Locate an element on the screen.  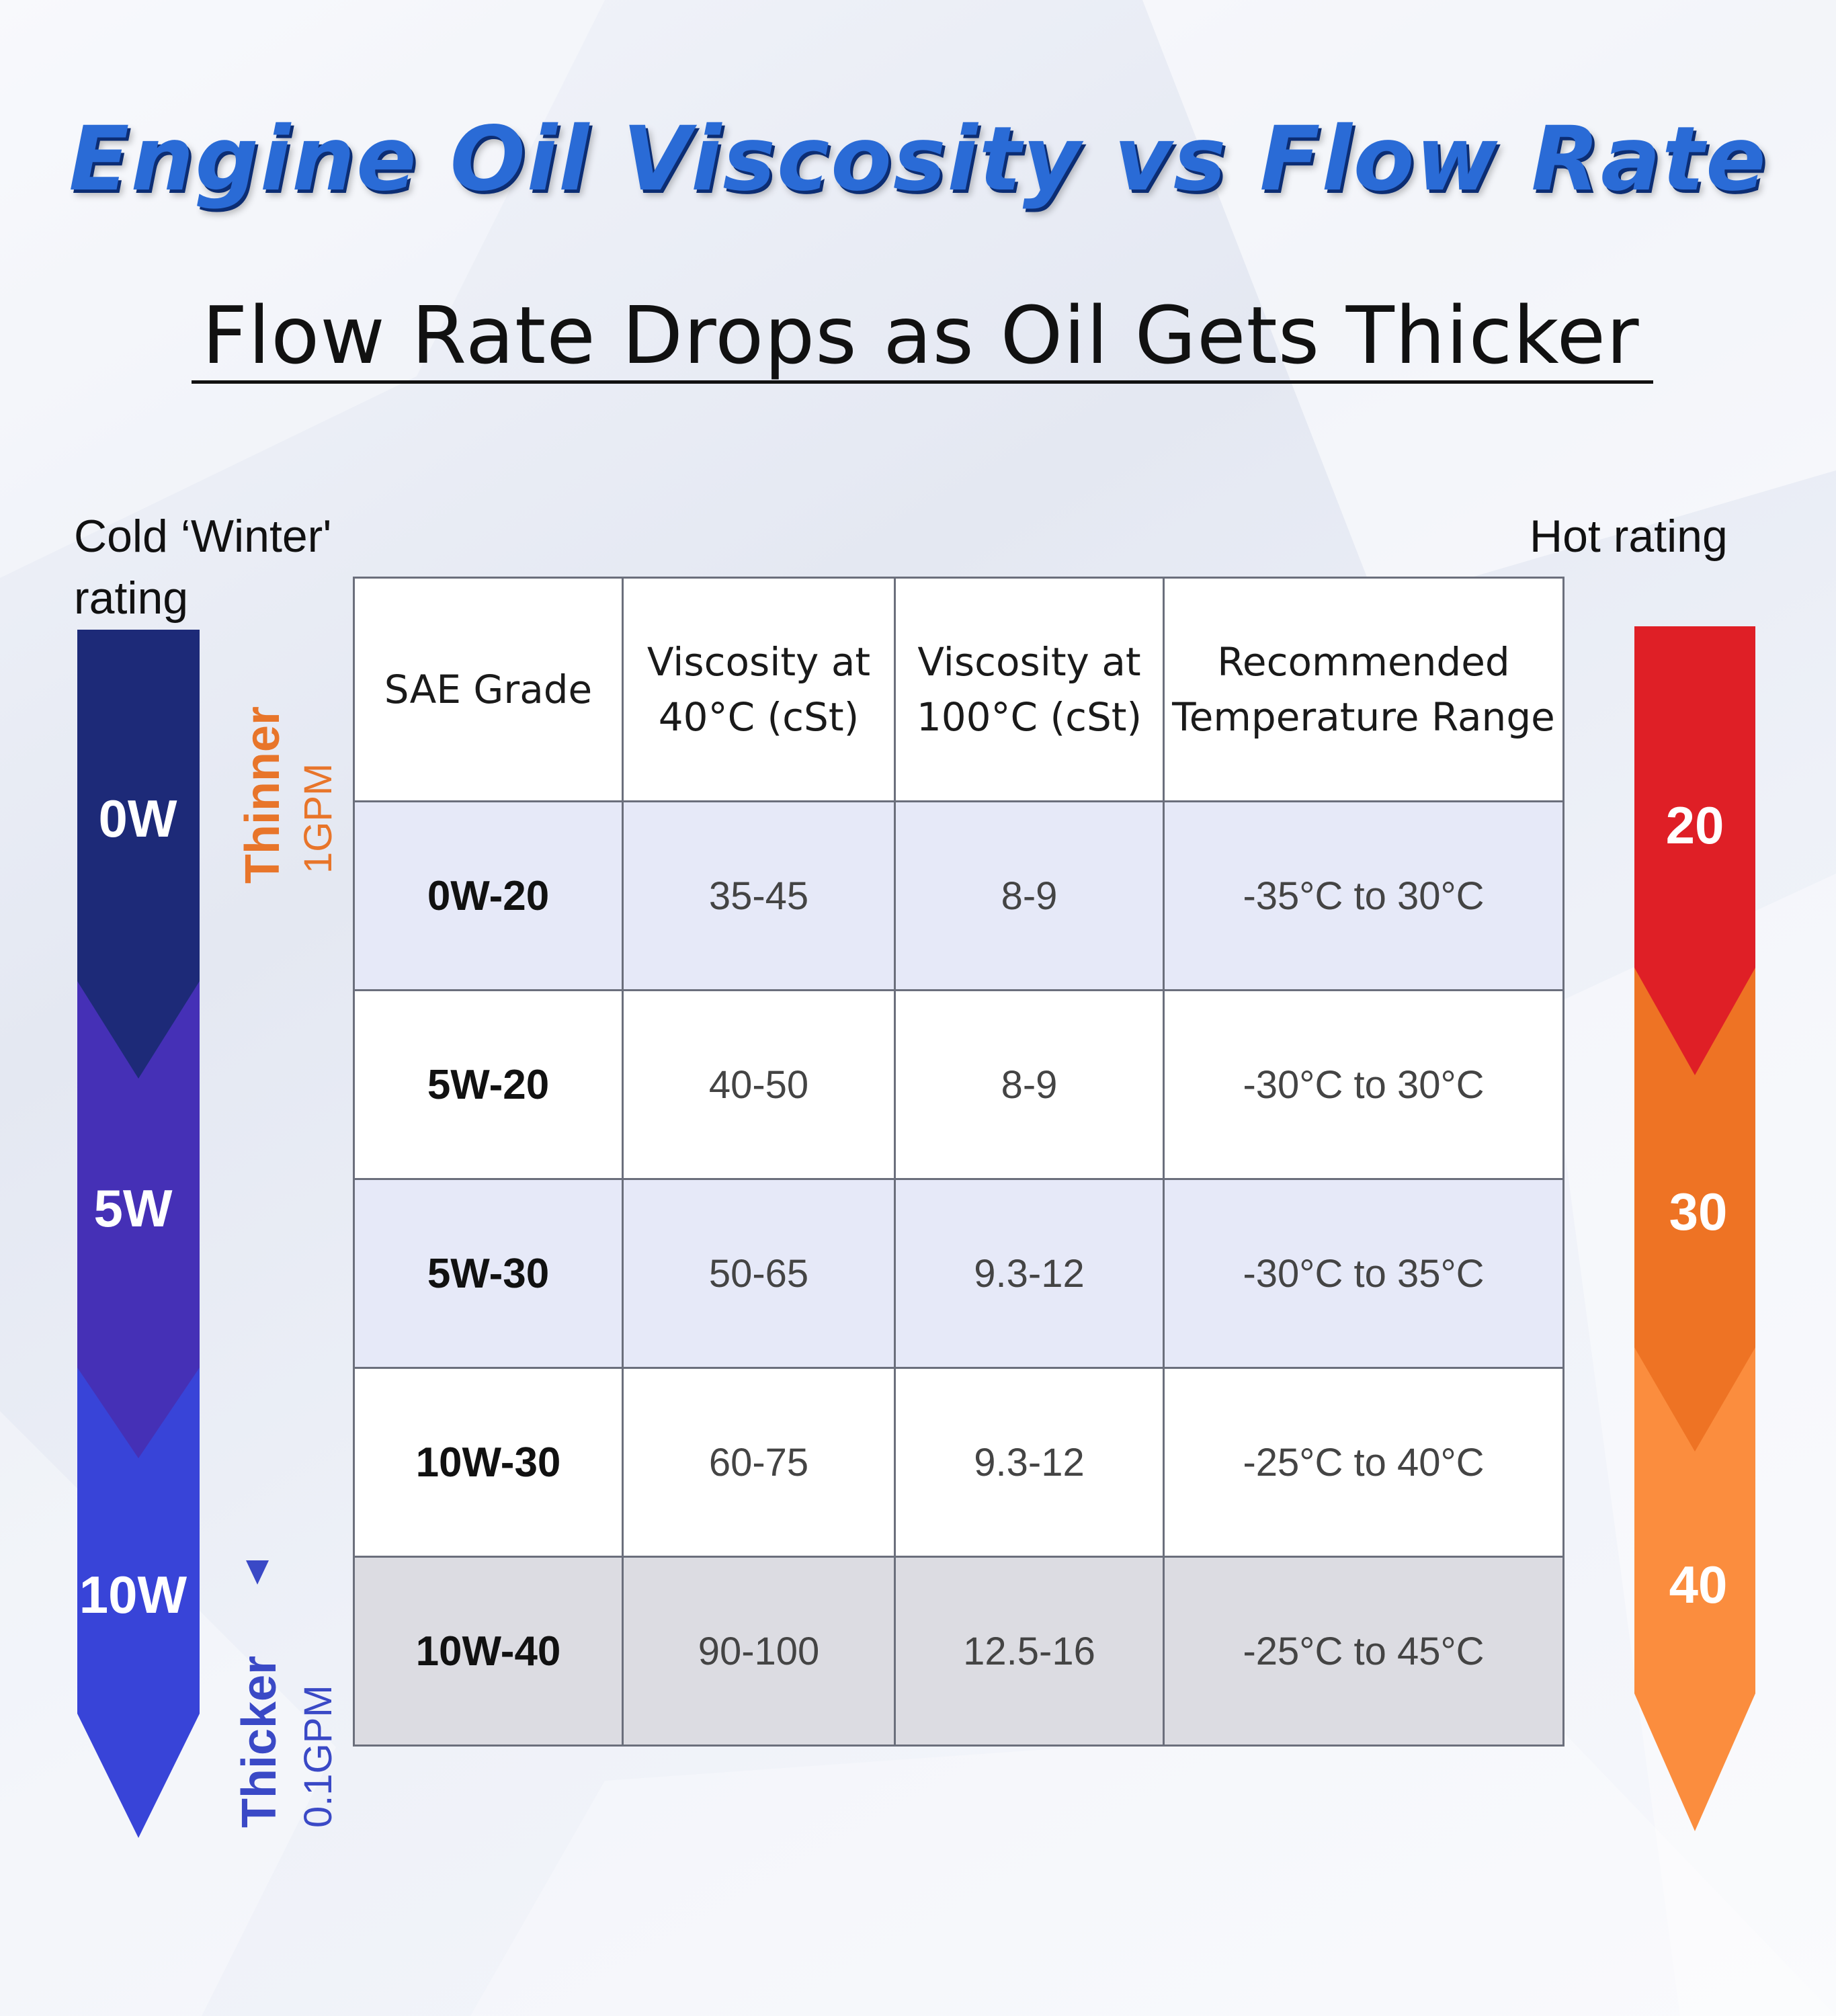
cell-viscosity-40: 60-75 is located at coordinates (759, 1463).